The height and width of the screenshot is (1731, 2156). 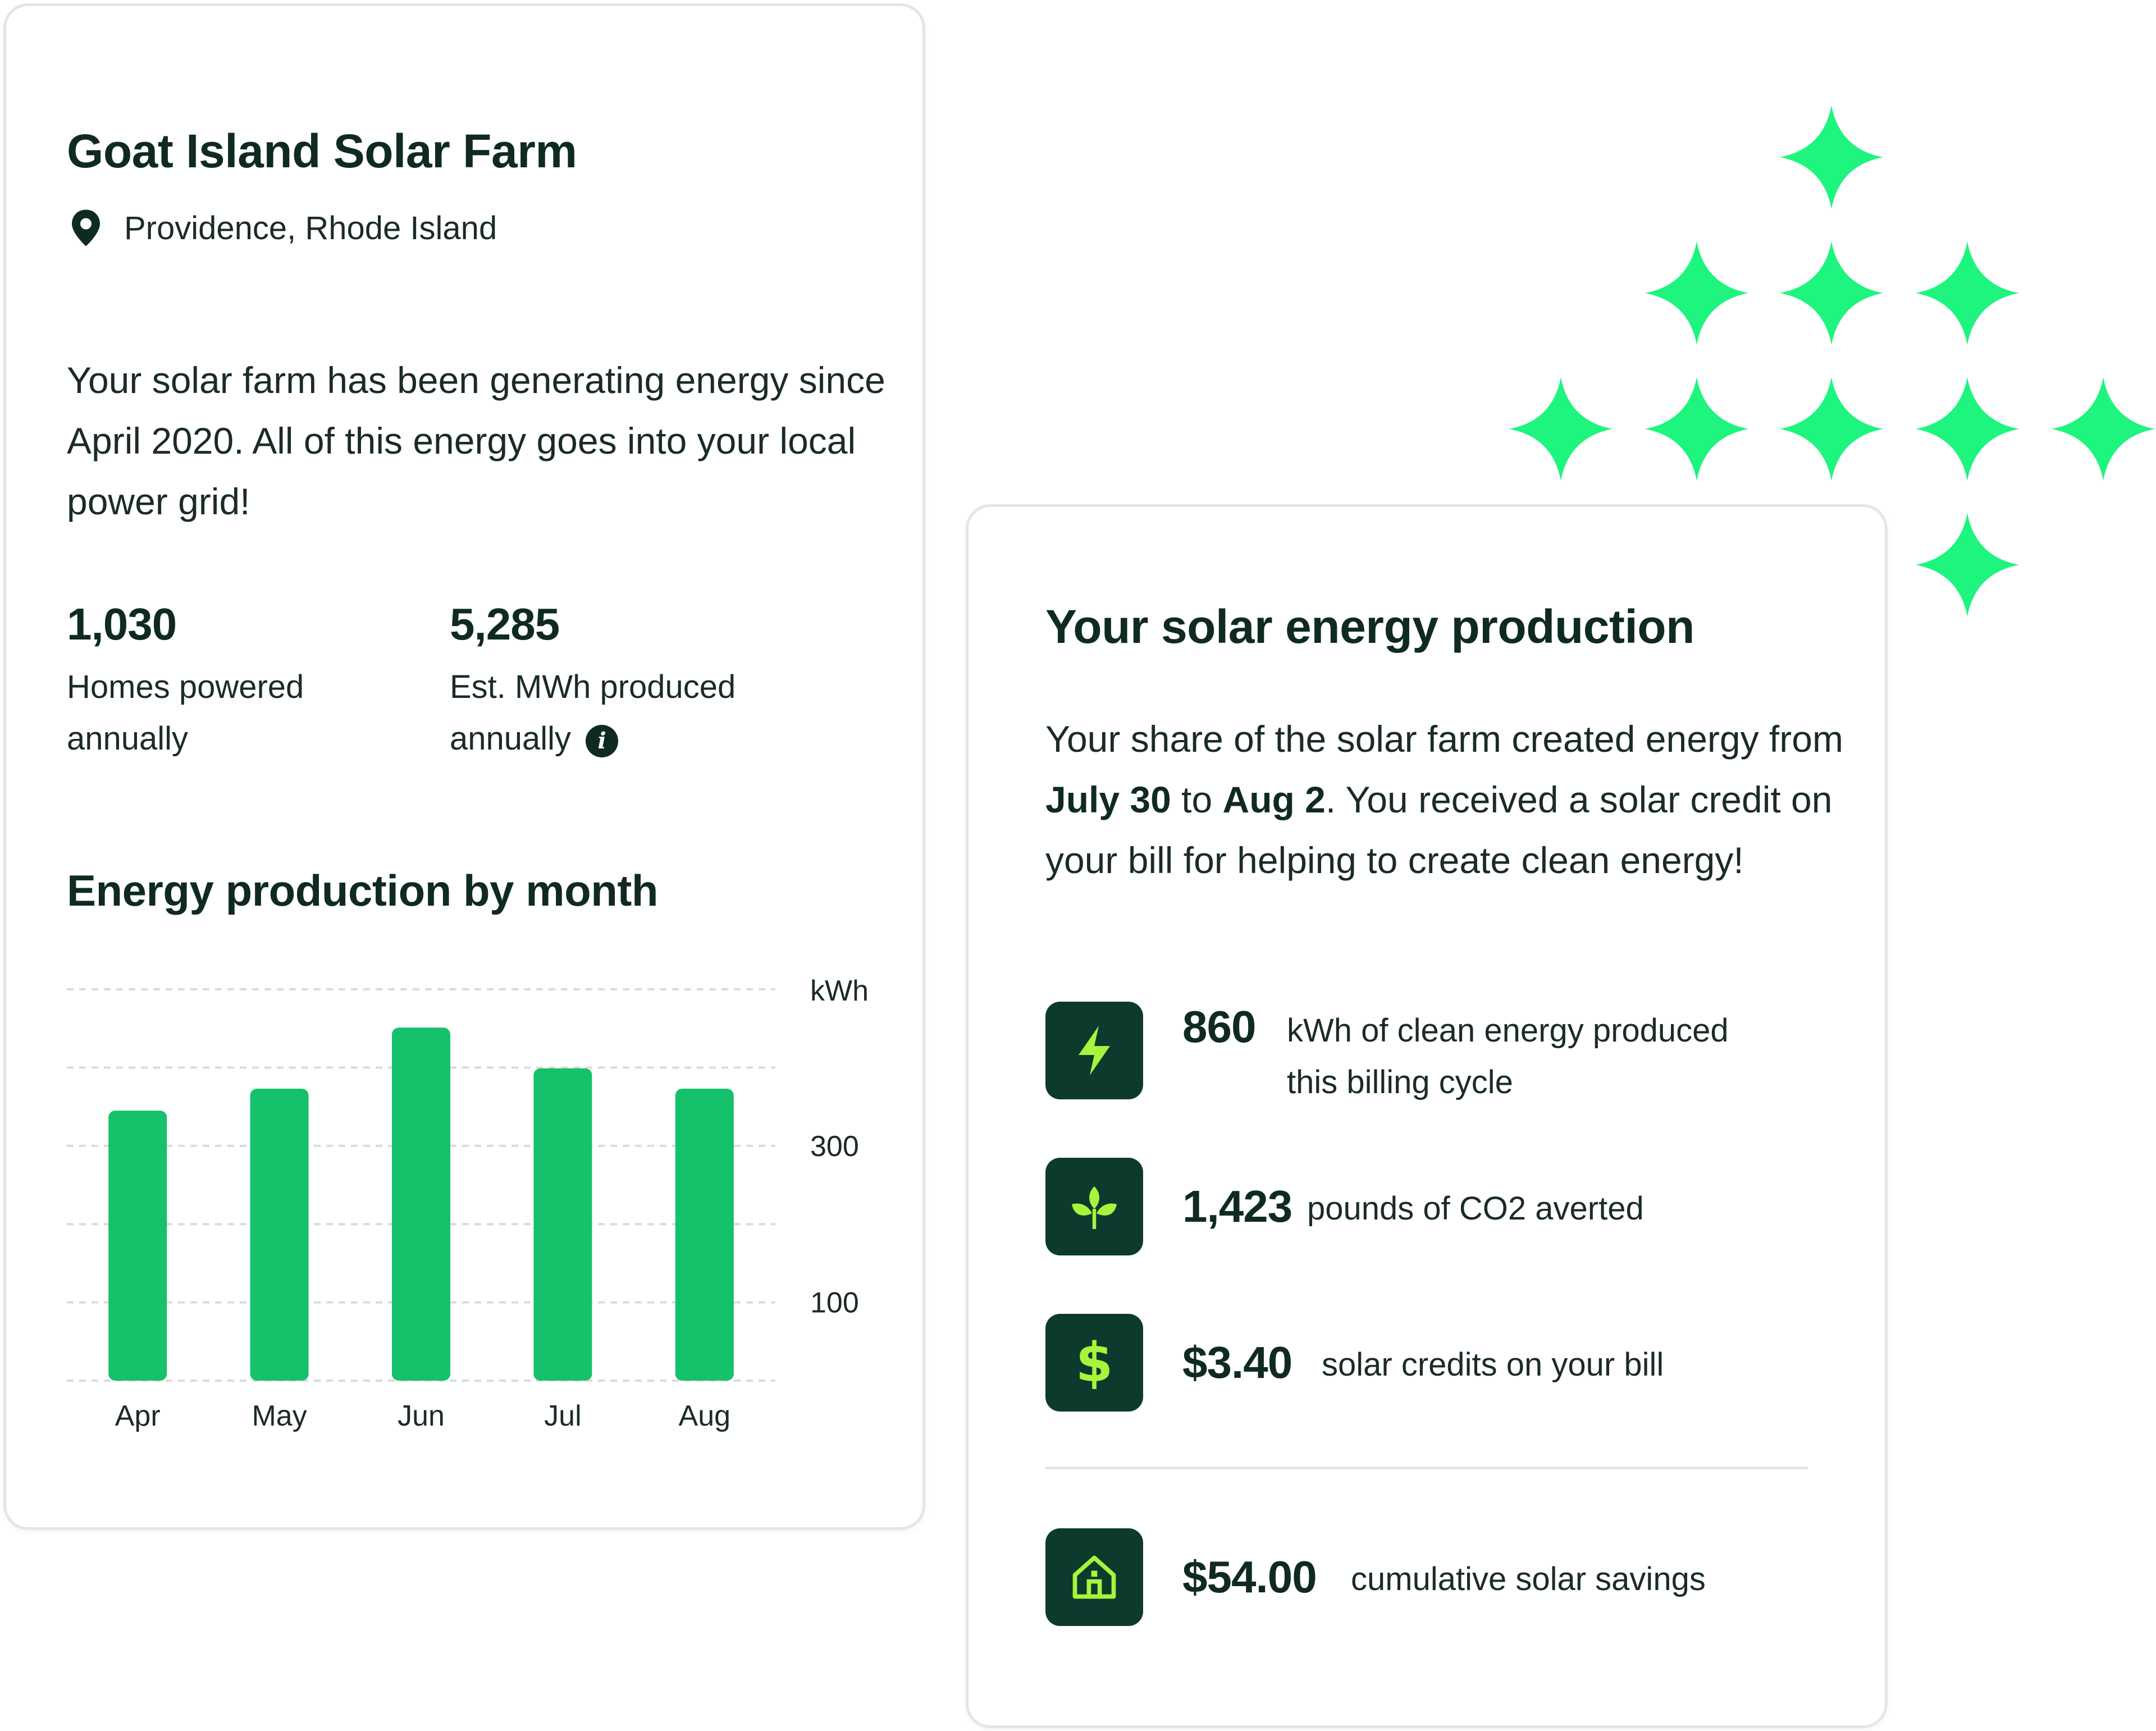 What do you see at coordinates (834, 1146) in the screenshot?
I see `y-tick-label: 300` at bounding box center [834, 1146].